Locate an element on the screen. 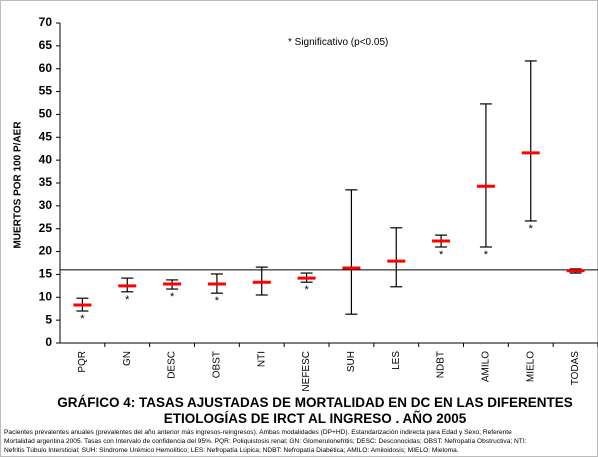  y-tick-label: 70 is located at coordinates (46, 22).